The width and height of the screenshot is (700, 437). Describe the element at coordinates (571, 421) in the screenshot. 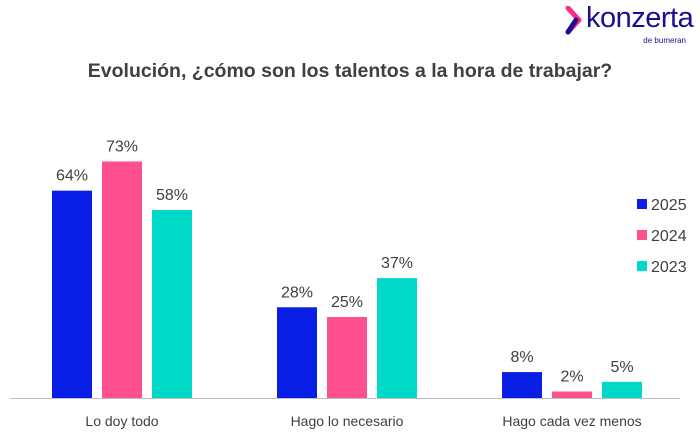

I see `category-label-3: Hago cada vez menos` at that location.